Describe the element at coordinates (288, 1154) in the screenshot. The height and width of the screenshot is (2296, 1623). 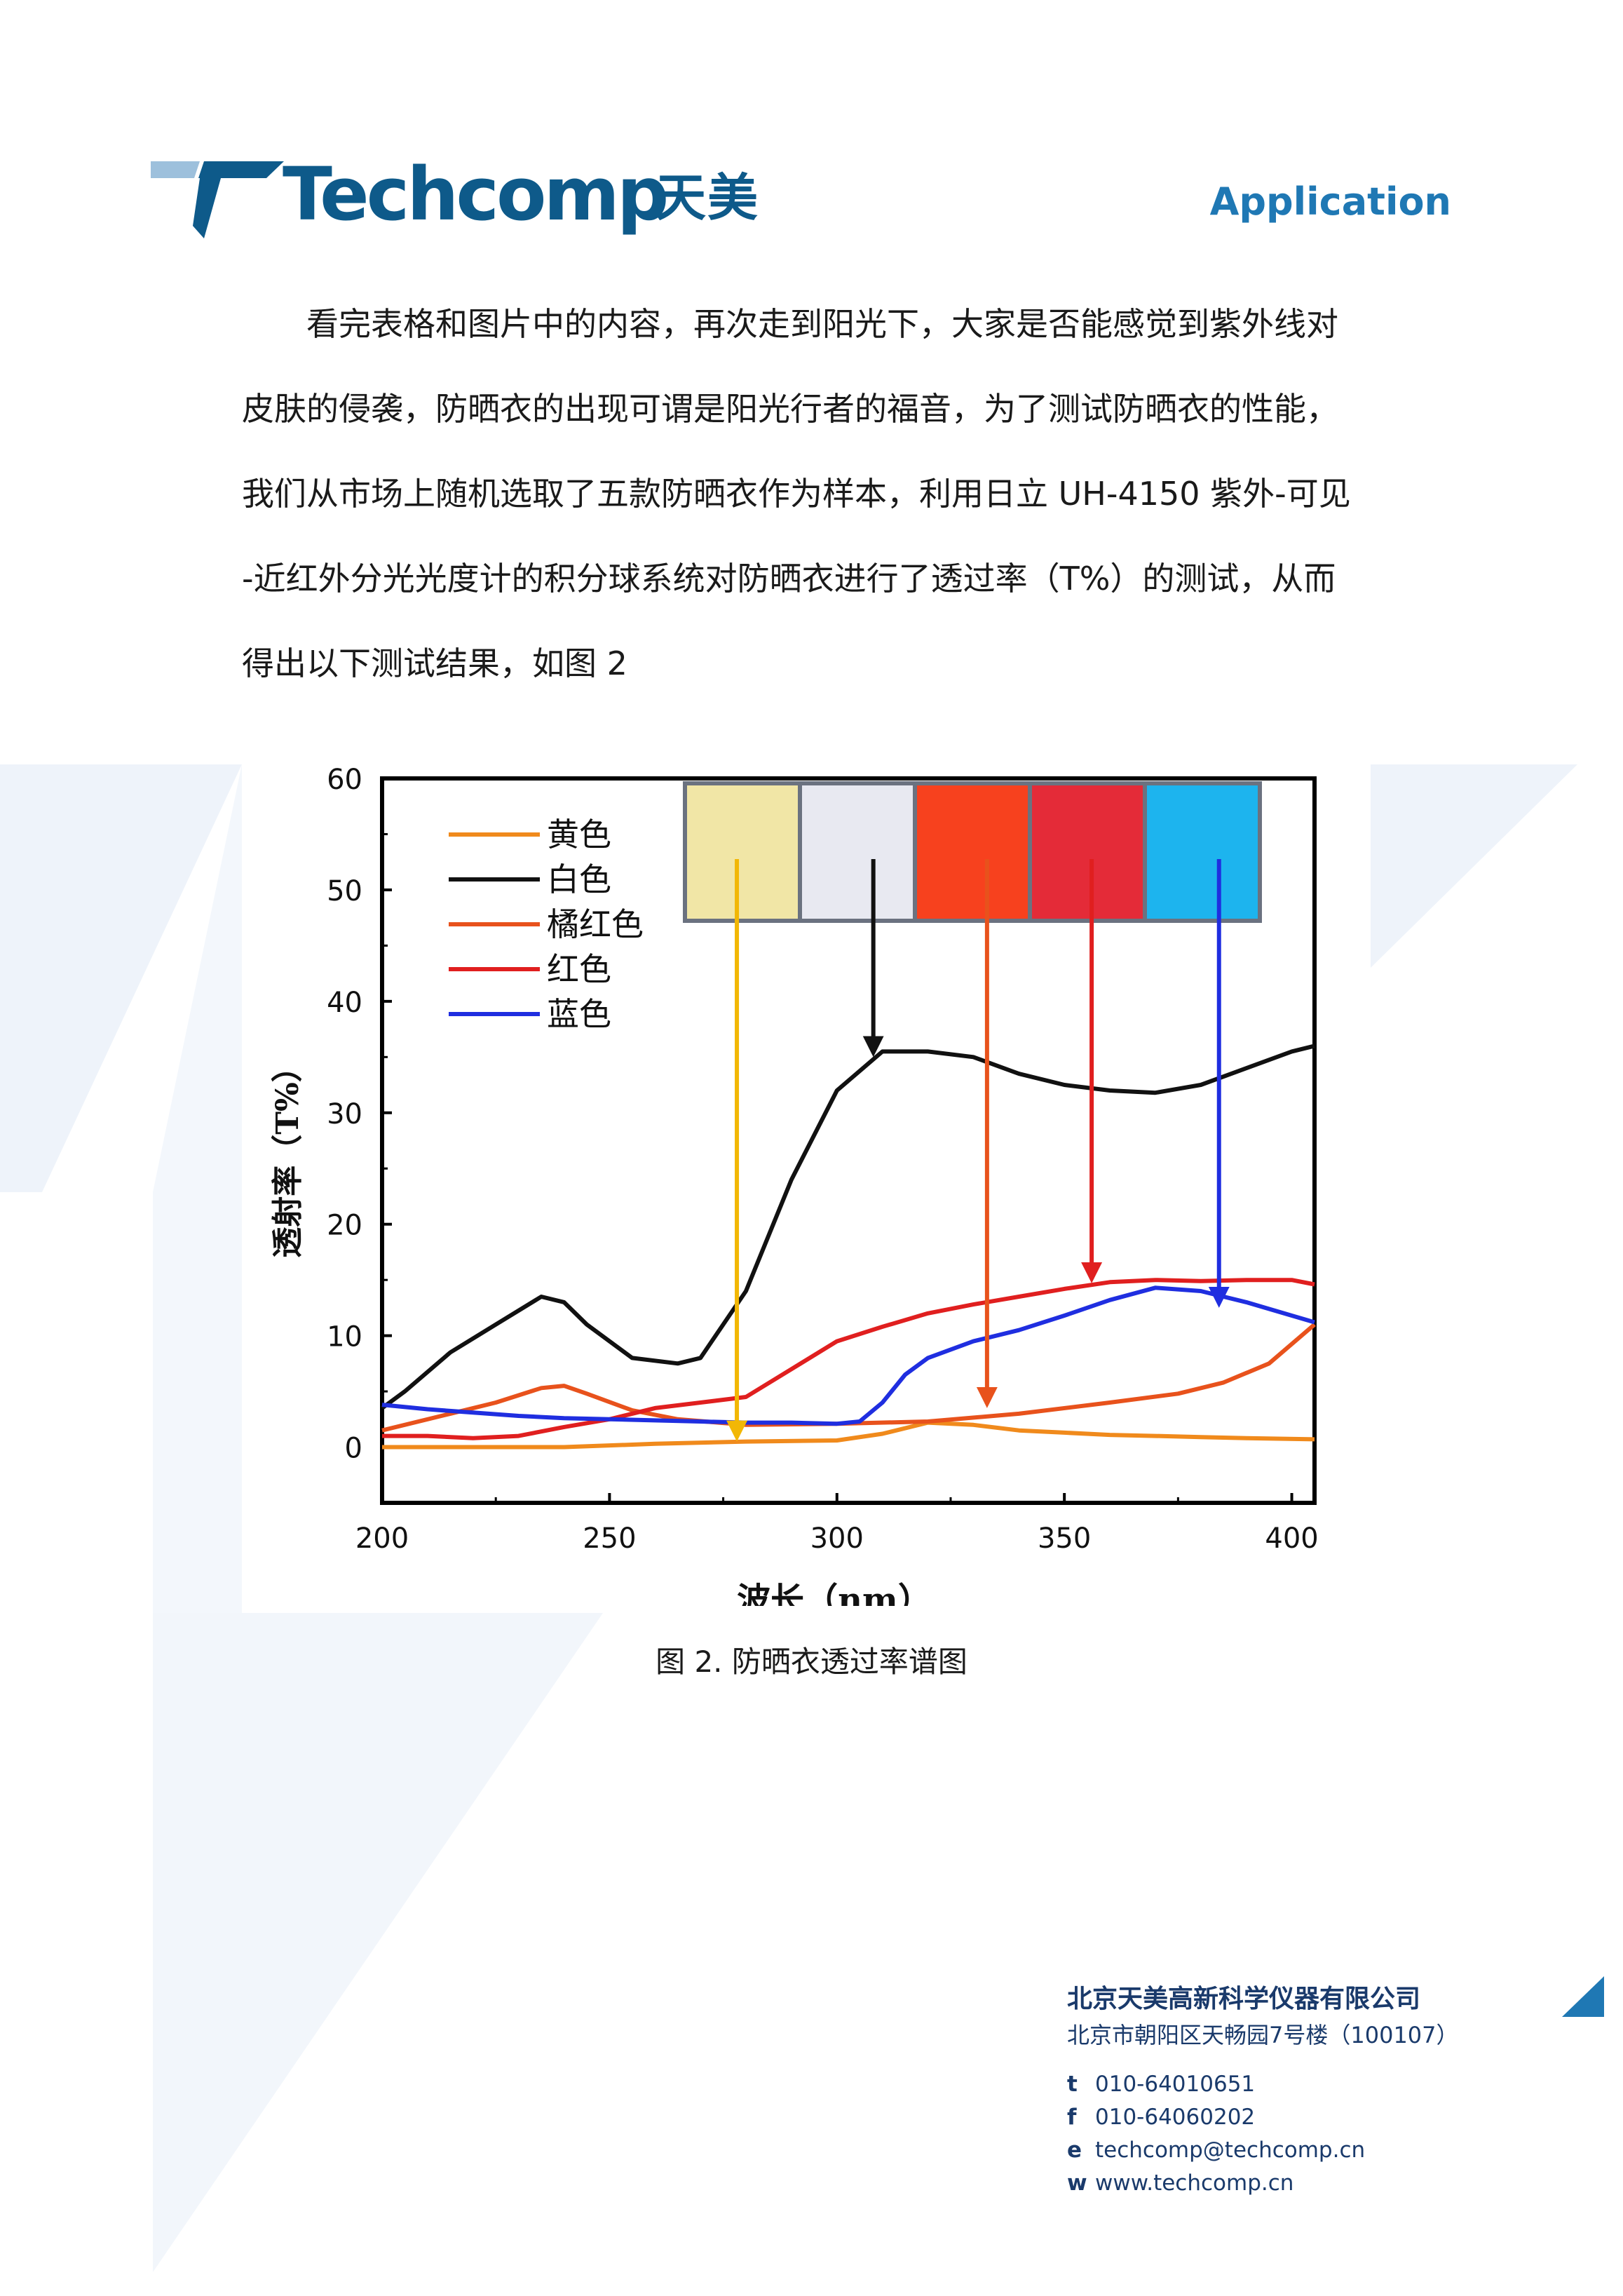
I see `y-axis-label: 透射率（T%）` at that location.